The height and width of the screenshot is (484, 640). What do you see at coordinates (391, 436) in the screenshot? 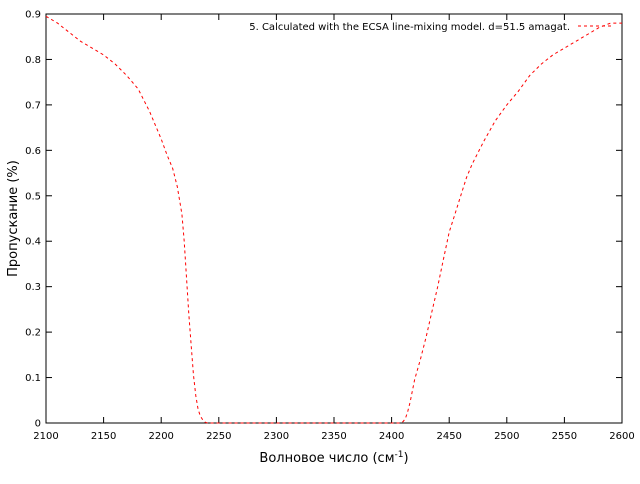
I see `x-tick-label: 2400` at bounding box center [391, 436].